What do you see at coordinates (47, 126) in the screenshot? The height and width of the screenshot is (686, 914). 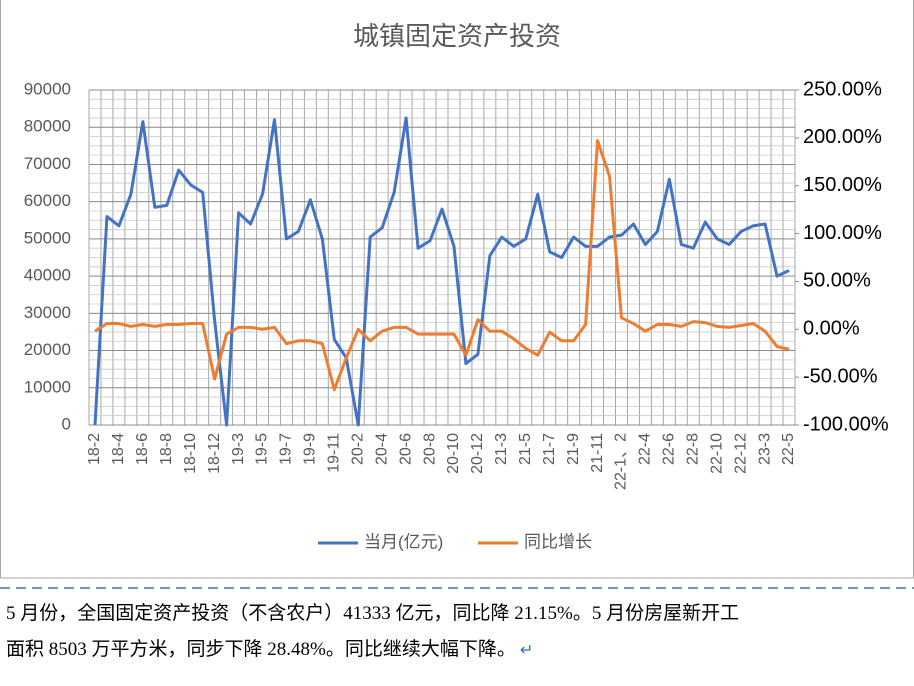 I see `y-tick-label: 80000` at bounding box center [47, 126].